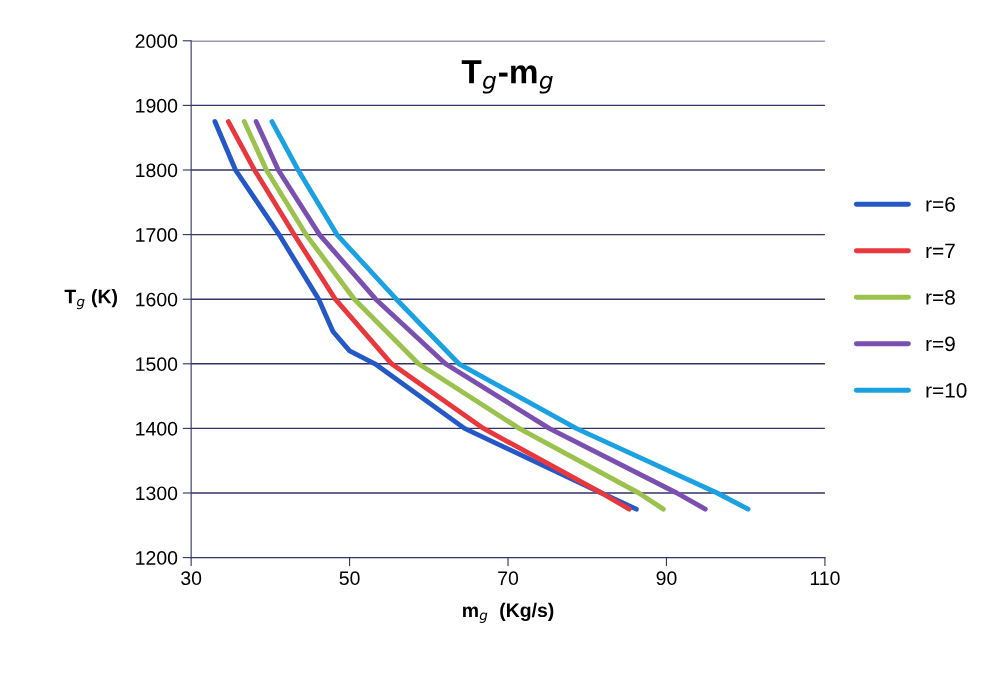 This screenshot has width=1006, height=680. I want to click on y-tick-label: 1800, so click(157, 170).